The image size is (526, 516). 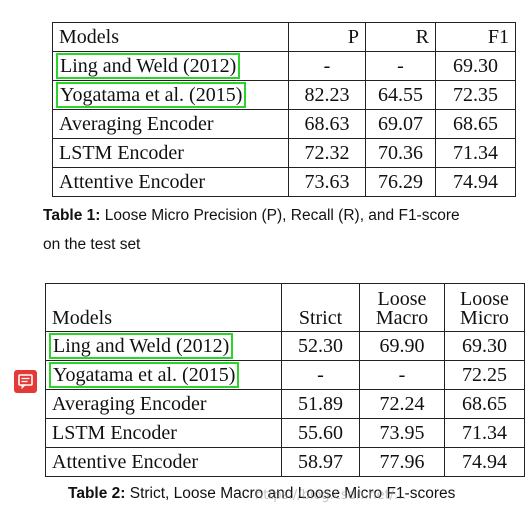 I want to click on strict-cell: 52.30, so click(x=320, y=346).